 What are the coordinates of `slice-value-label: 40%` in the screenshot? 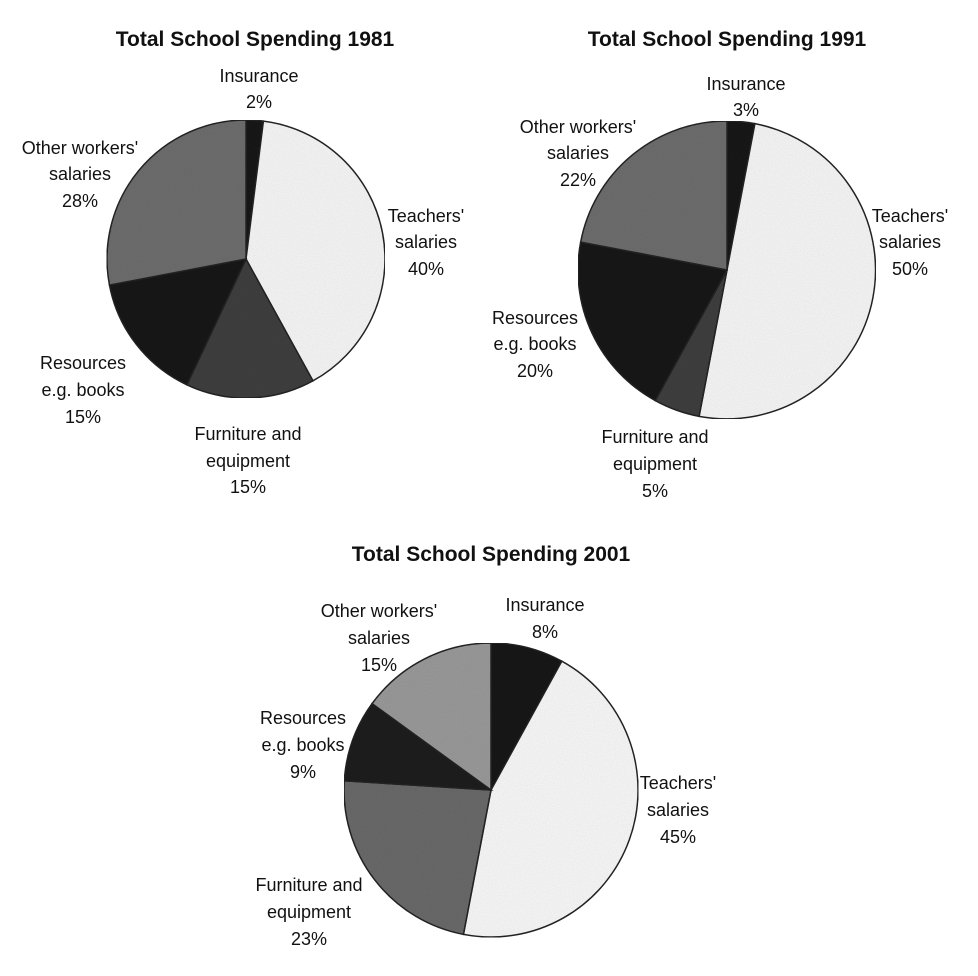 It's located at (426, 269).